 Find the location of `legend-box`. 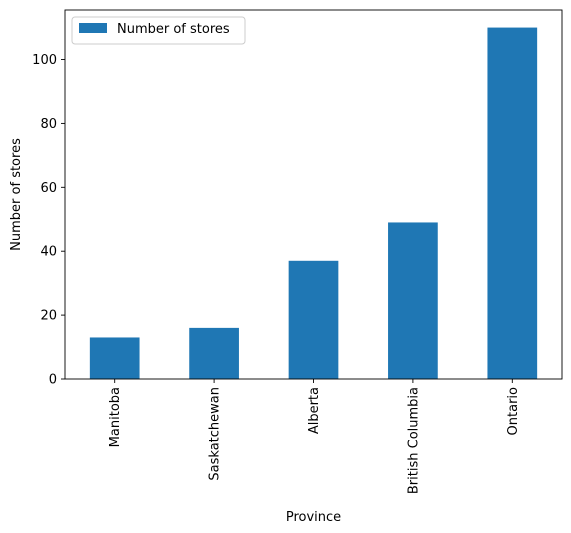

legend-box is located at coordinates (158, 30).